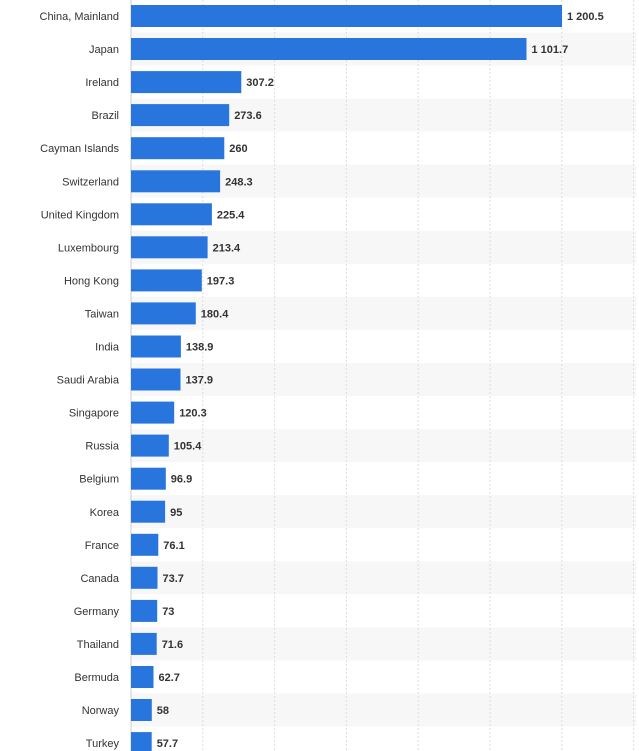 This screenshot has height=751, width=639. What do you see at coordinates (97, 678) in the screenshot?
I see `category-label: Bermuda` at bounding box center [97, 678].